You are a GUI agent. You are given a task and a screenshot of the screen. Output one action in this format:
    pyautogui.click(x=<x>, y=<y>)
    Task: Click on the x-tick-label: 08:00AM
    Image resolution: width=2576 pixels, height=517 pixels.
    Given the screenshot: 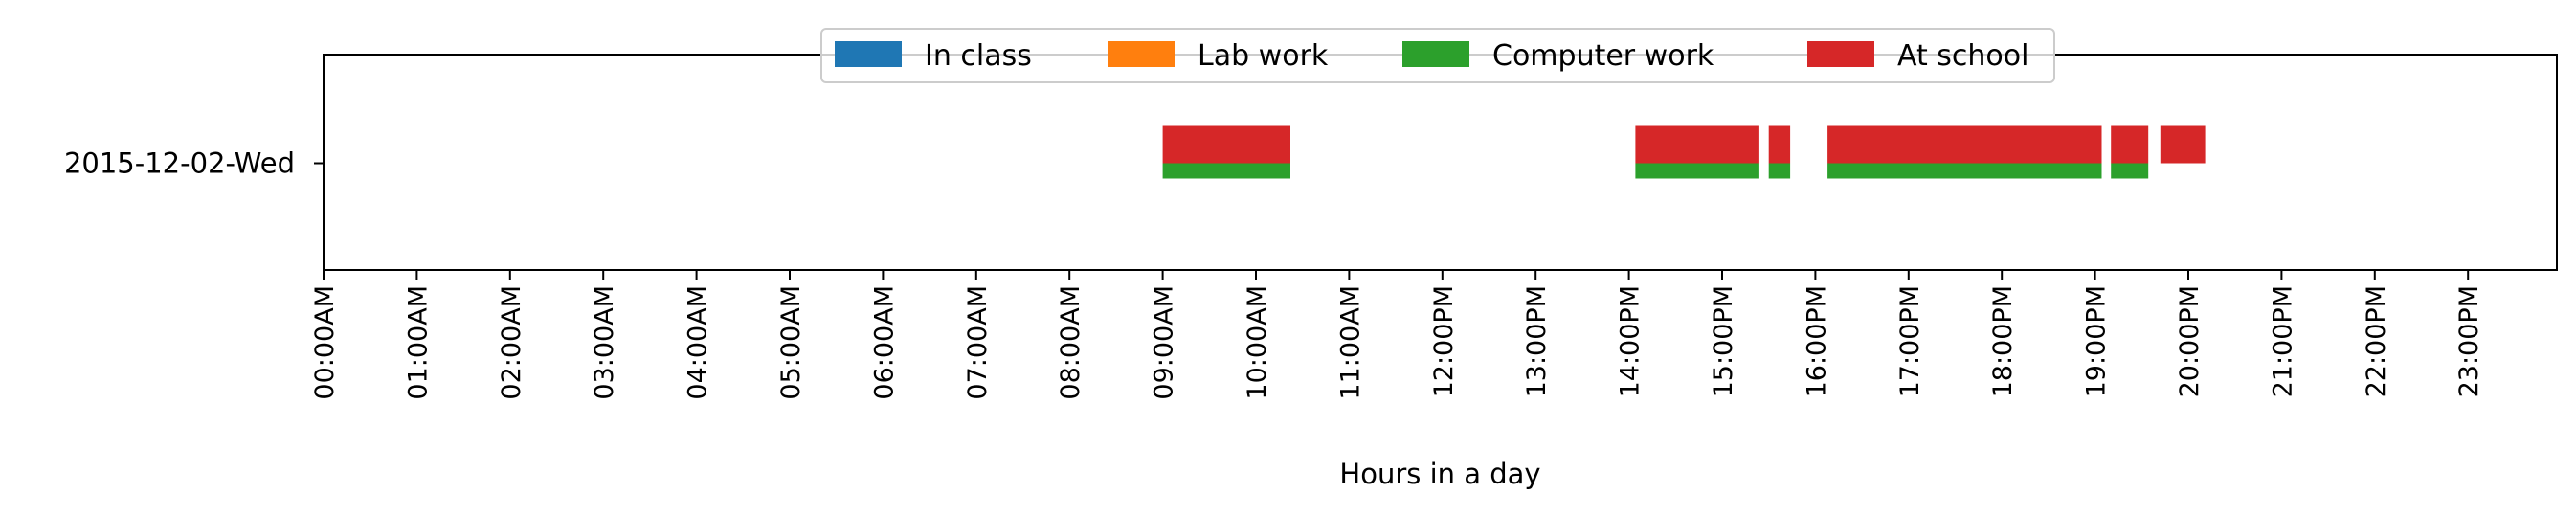 What is the action you would take?
    pyautogui.click(x=1071, y=342)
    